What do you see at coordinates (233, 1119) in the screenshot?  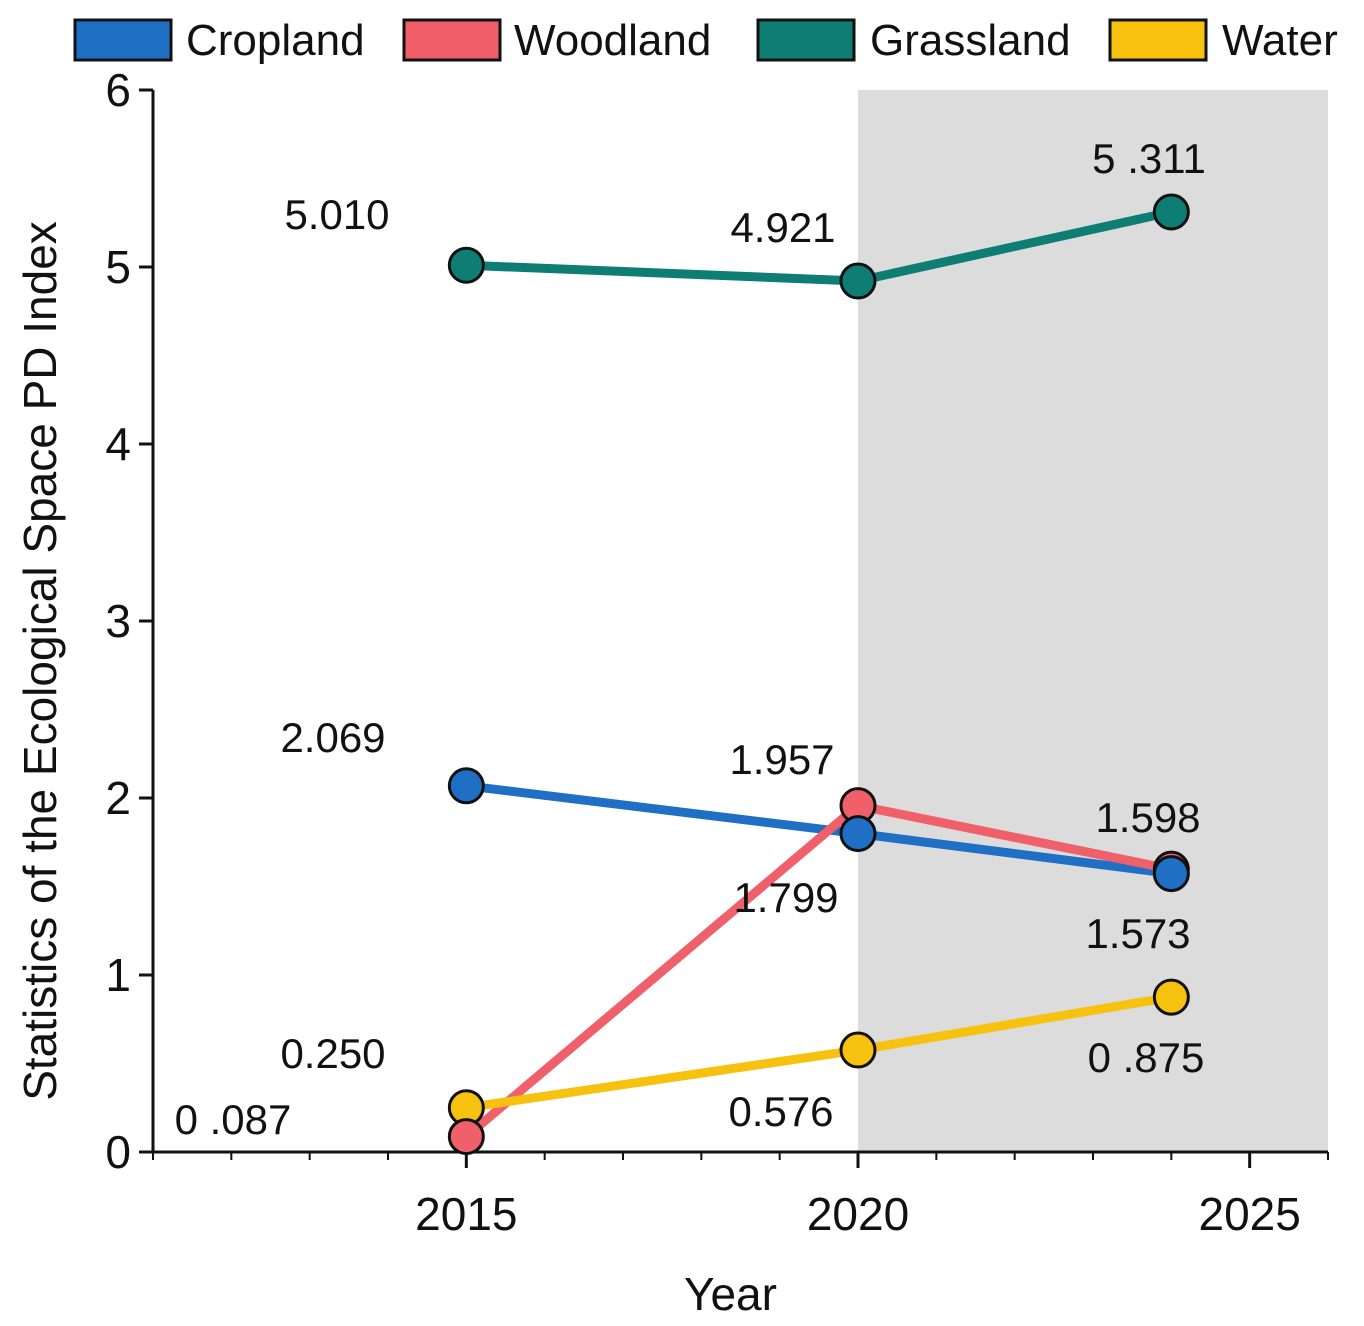 I see `data-label-woodland-2015: 0 .087` at bounding box center [233, 1119].